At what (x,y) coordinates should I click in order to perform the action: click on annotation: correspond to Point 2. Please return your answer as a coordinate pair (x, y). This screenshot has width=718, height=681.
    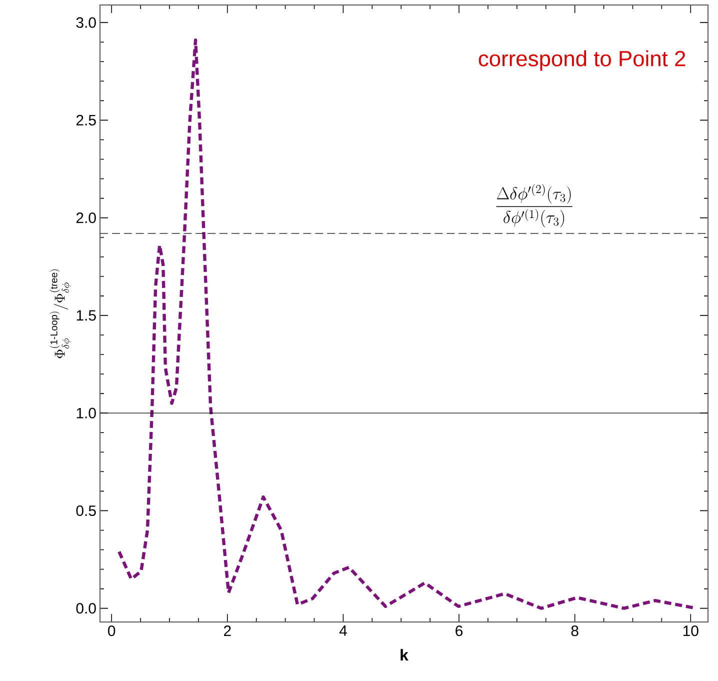
    Looking at the image, I should click on (582, 60).